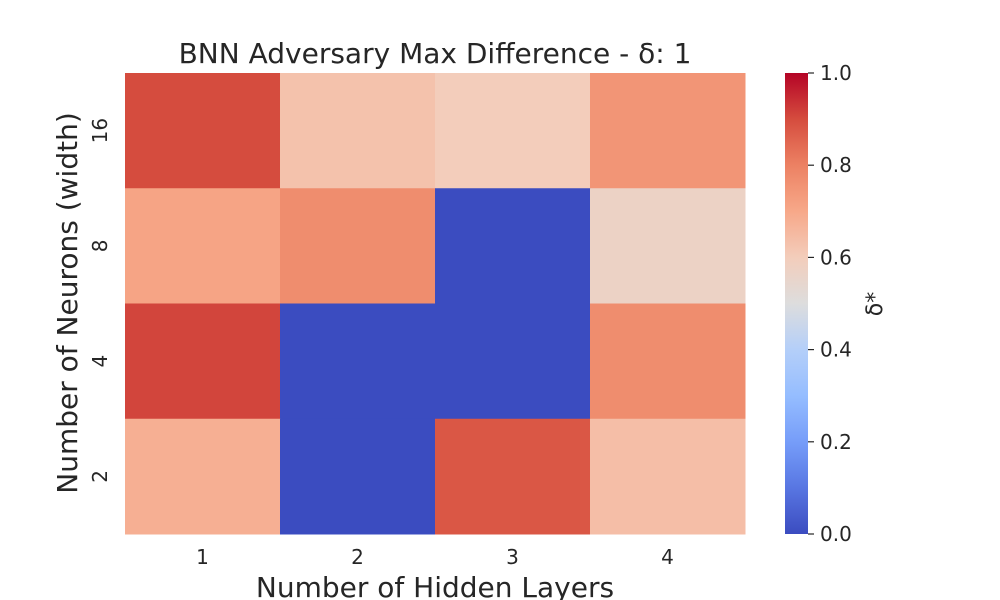  Describe the element at coordinates (67, 302) in the screenshot. I see `y-axis-title: Number of Neurons (width)` at that location.